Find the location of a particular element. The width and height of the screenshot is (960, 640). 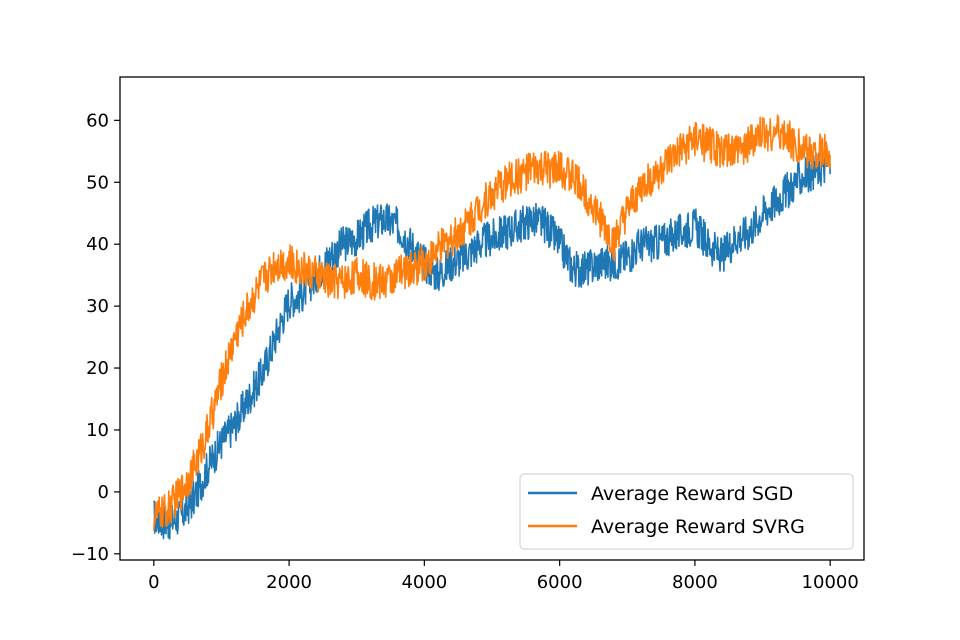

y-tick-label: −10 is located at coordinates (90, 554).